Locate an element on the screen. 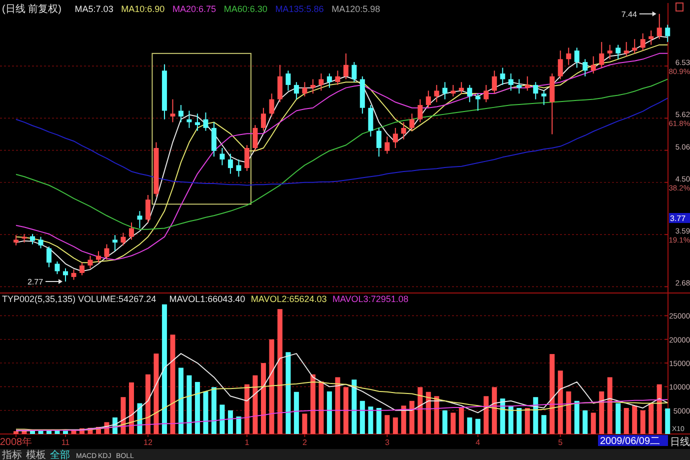 Image resolution: width=690 pixels, height=460 pixels. annotation: 7.44 is located at coordinates (629, 14).